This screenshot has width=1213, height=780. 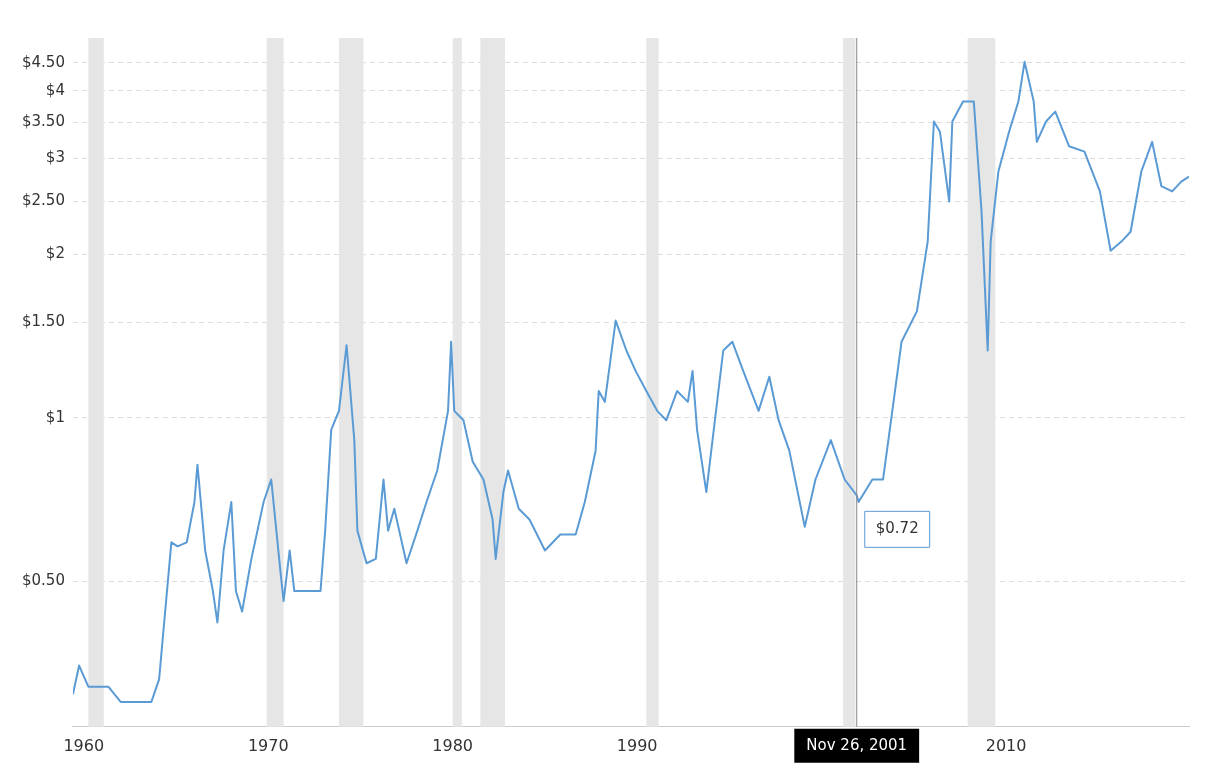 What do you see at coordinates (857, 744) in the screenshot?
I see `ref-line-label: Nov 26, 2001` at bounding box center [857, 744].